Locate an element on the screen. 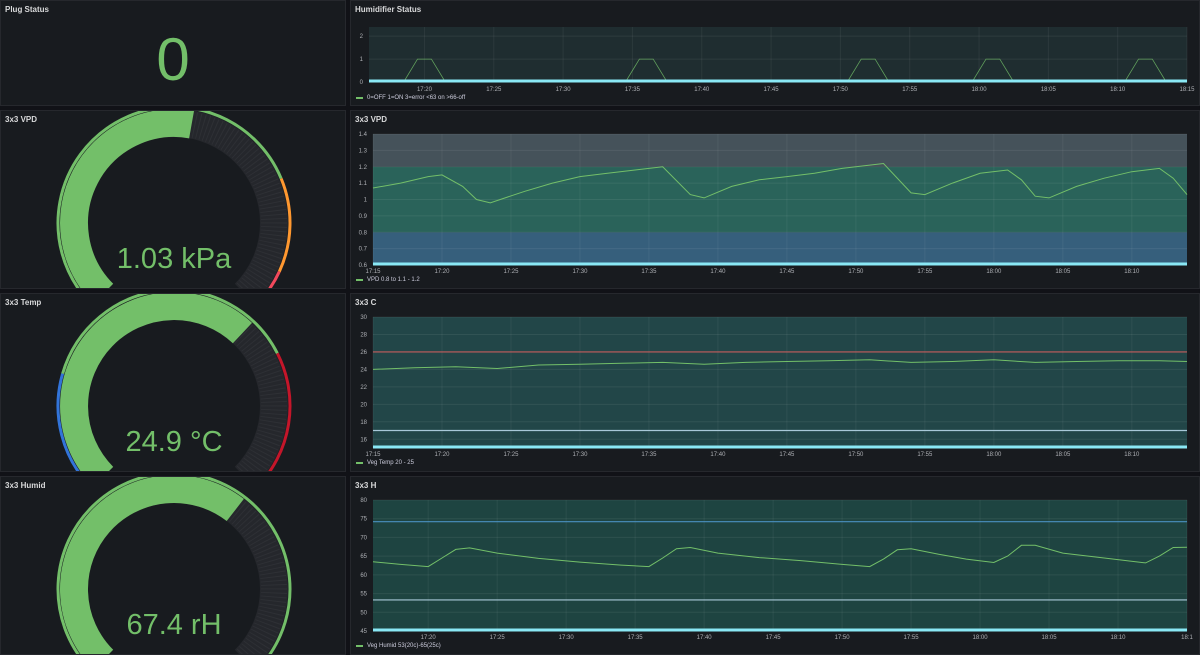 The image size is (1200, 655). panel-title: Humidifier Status is located at coordinates (388, 9).